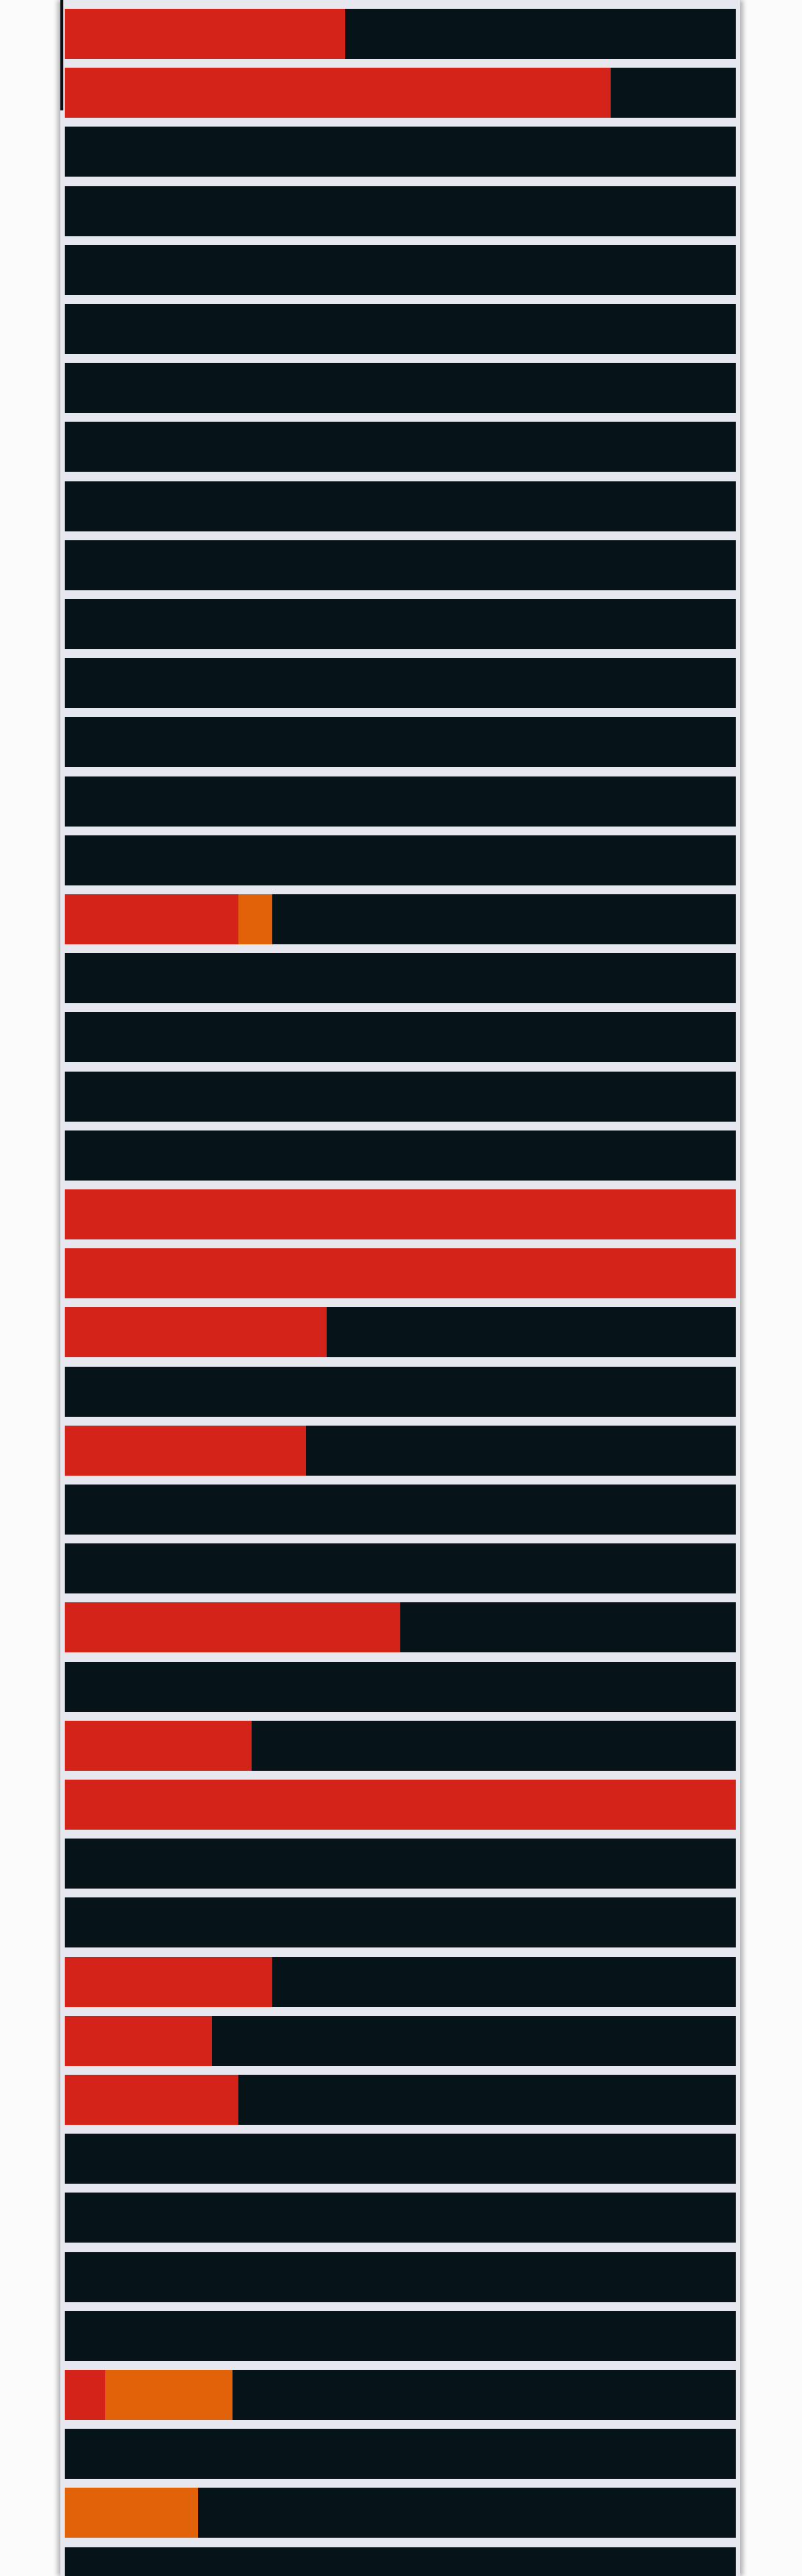 Image resolution: width=802 pixels, height=2576 pixels. Describe the element at coordinates (61, 55) in the screenshot. I see `text-cursor-line` at that location.